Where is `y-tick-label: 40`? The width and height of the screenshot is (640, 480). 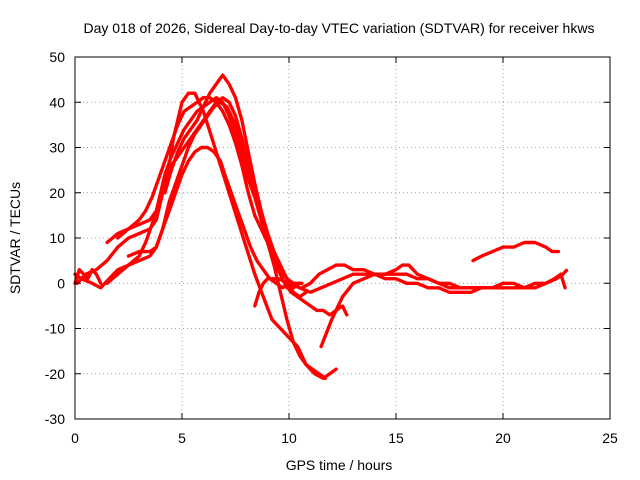
y-tick-label: 40 is located at coordinates (57, 102).